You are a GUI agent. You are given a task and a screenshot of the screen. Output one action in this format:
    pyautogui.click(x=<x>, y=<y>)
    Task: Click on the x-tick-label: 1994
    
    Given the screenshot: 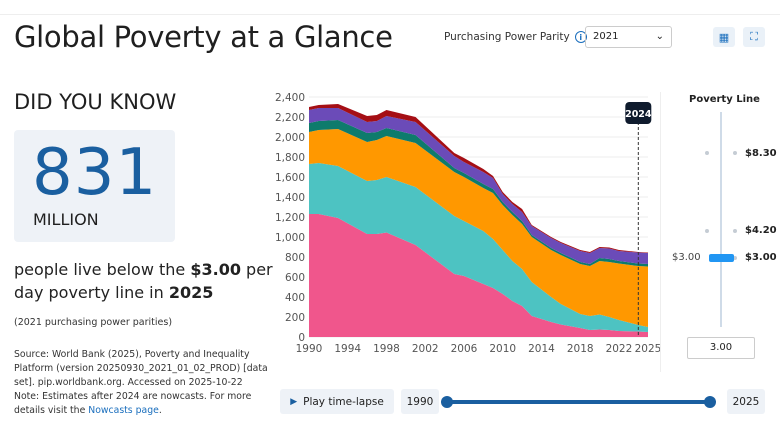 What is the action you would take?
    pyautogui.click(x=347, y=349)
    